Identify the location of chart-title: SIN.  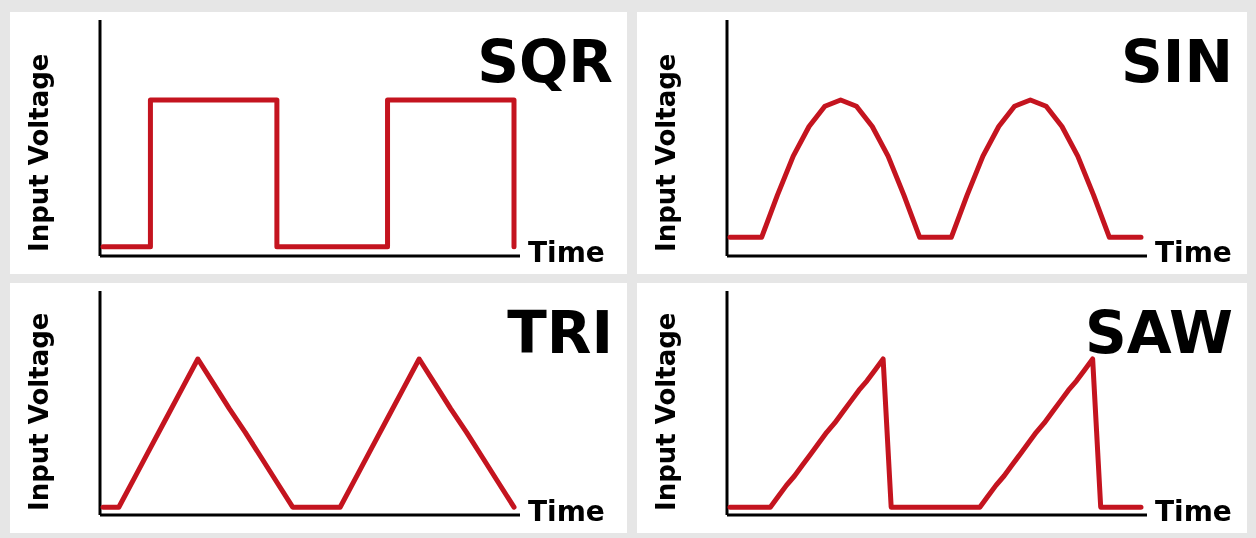
(1177, 62).